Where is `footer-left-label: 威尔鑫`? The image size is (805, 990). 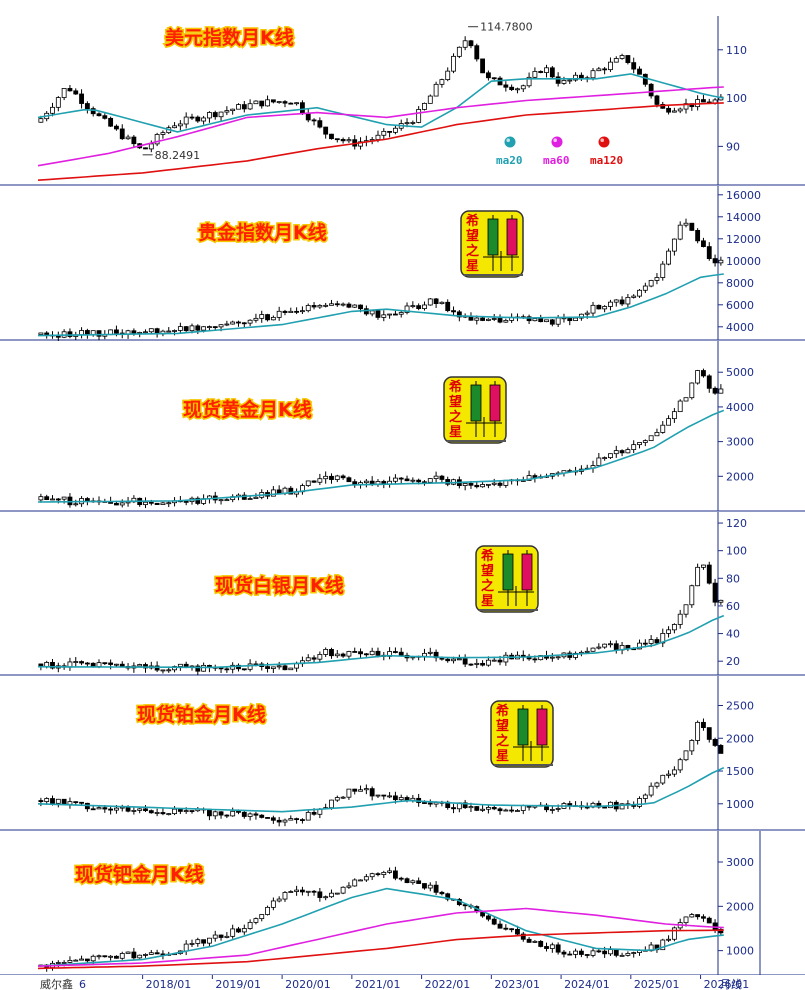
footer-left-label: 威尔鑫 is located at coordinates (56, 983).